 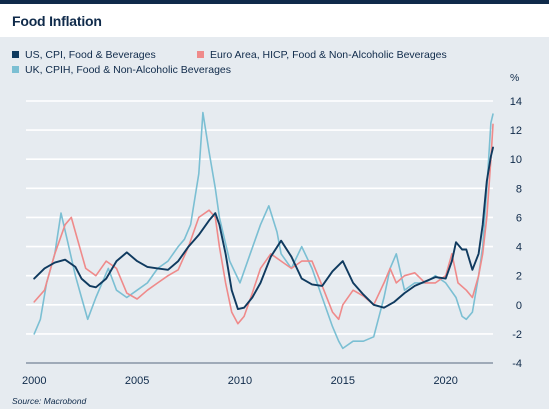 I want to click on y-tick-label--4: -4, so click(x=517, y=364).